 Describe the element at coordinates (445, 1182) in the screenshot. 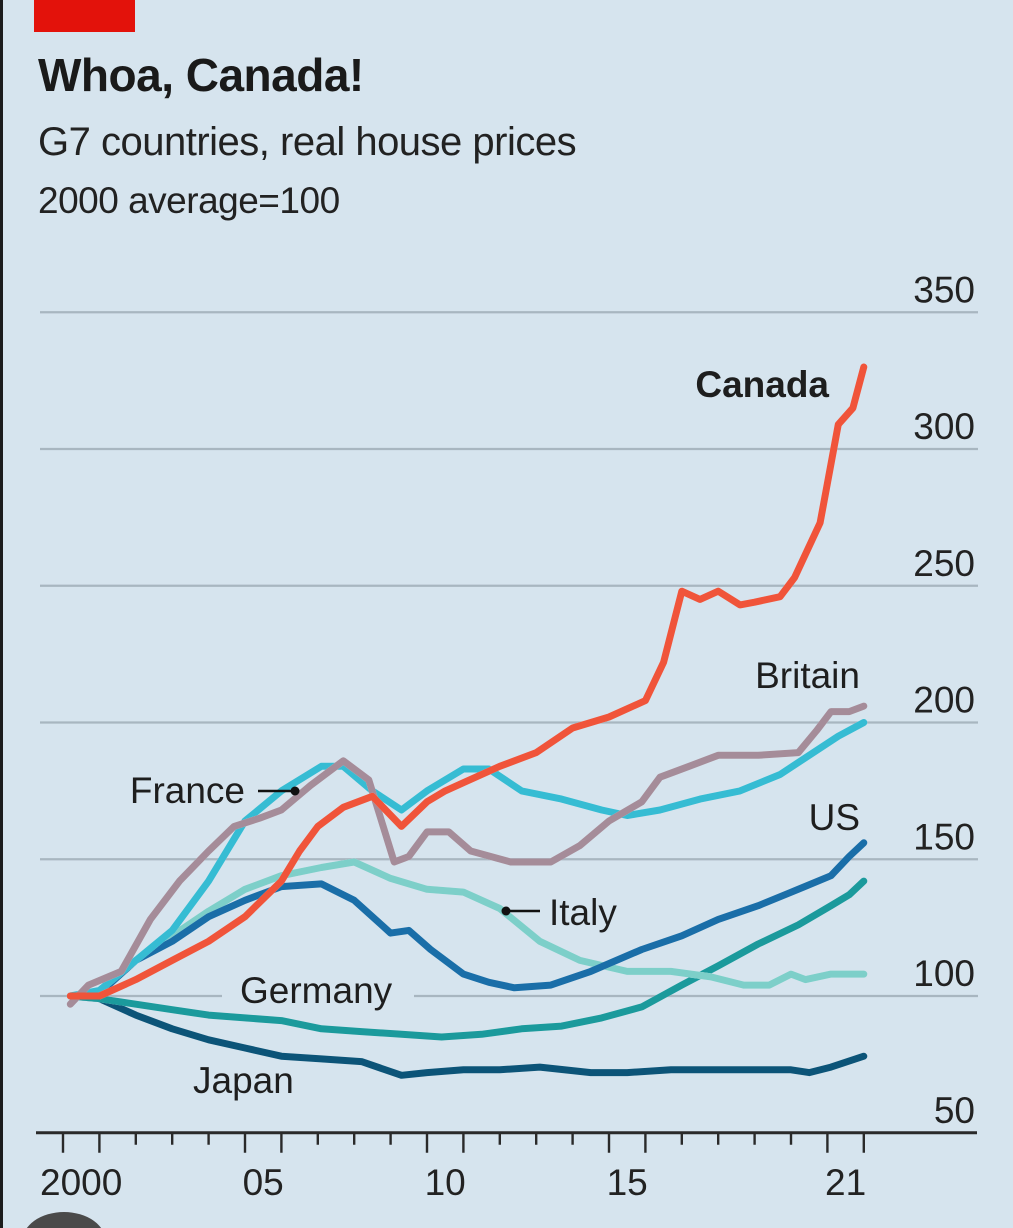

I see `x-tick-label: 10` at that location.